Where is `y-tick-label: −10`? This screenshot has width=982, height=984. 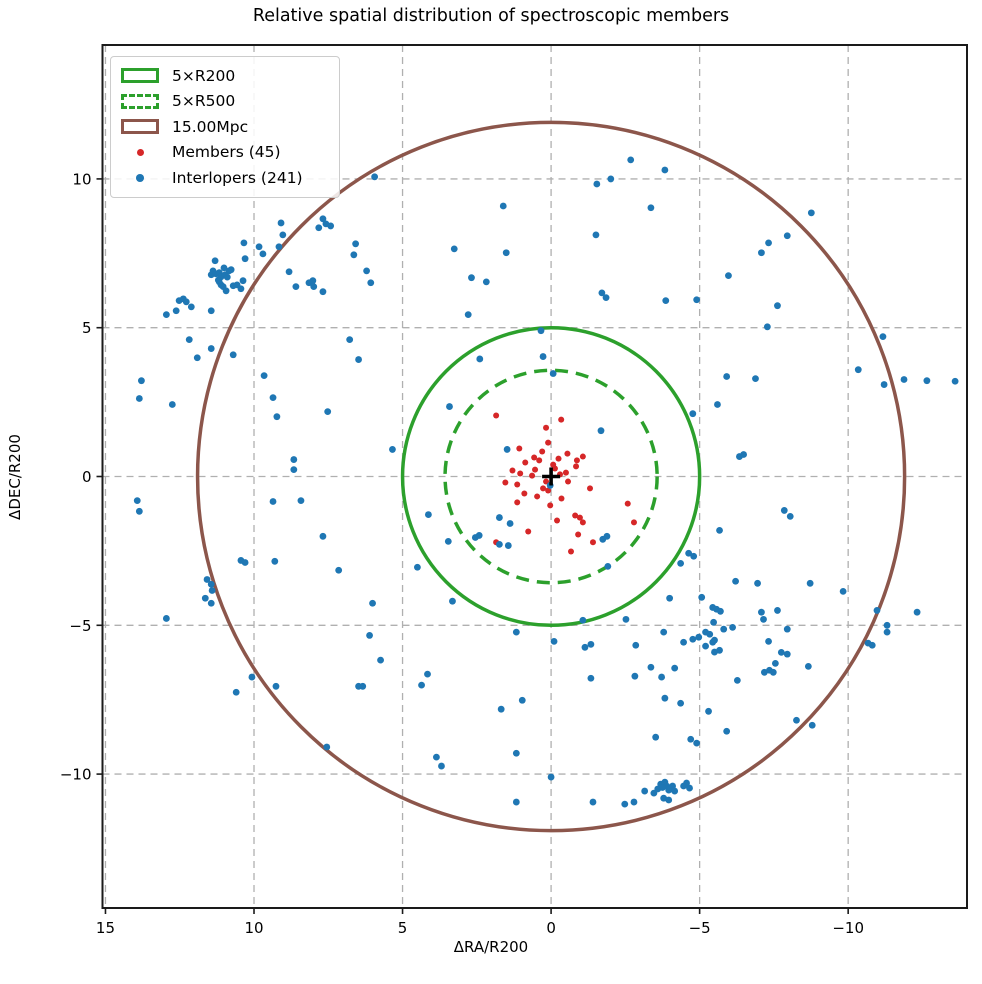
y-tick-label: −10 is located at coordinates (76, 775).